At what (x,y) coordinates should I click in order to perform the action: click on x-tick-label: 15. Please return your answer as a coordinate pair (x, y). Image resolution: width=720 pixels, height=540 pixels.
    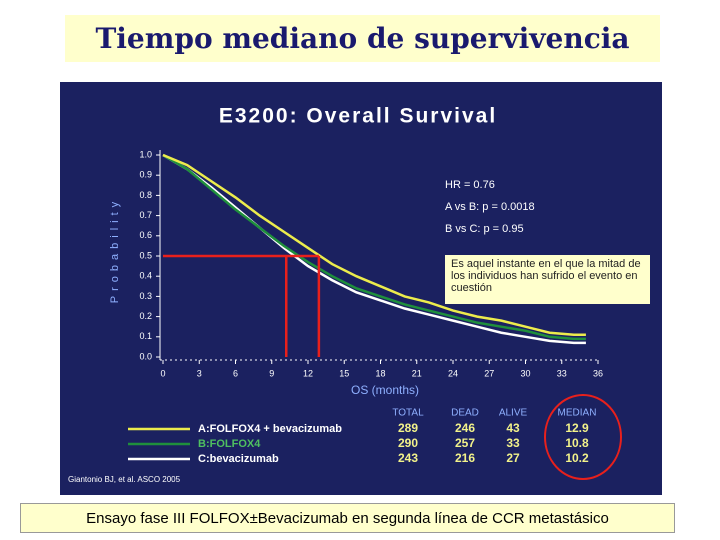
    Looking at the image, I should click on (344, 373).